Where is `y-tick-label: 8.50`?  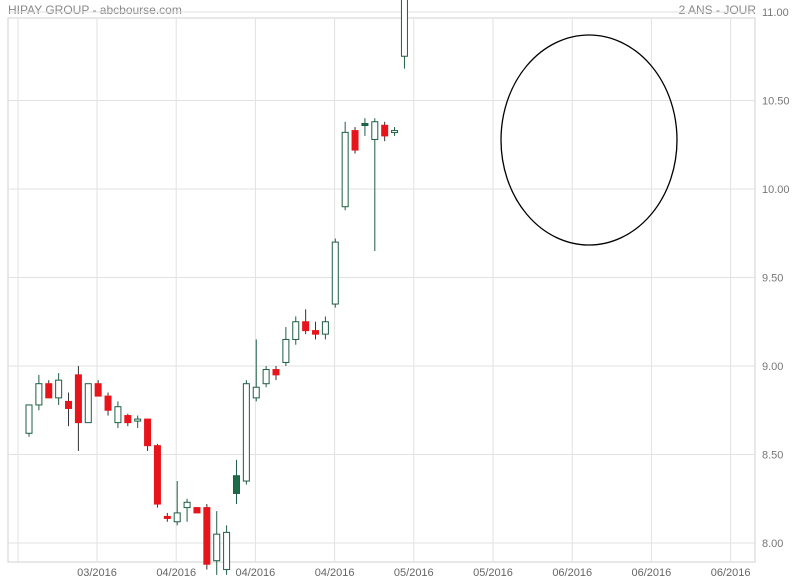
y-tick-label: 8.50 is located at coordinates (772, 456).